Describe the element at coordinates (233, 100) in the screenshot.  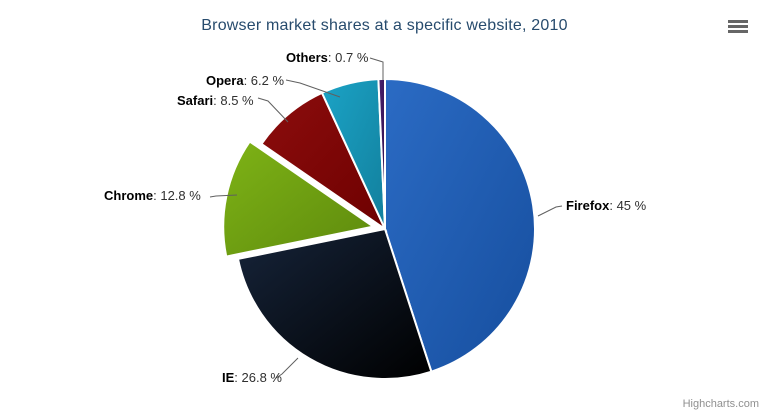
I see `data-label-value: : 8.5 %` at that location.